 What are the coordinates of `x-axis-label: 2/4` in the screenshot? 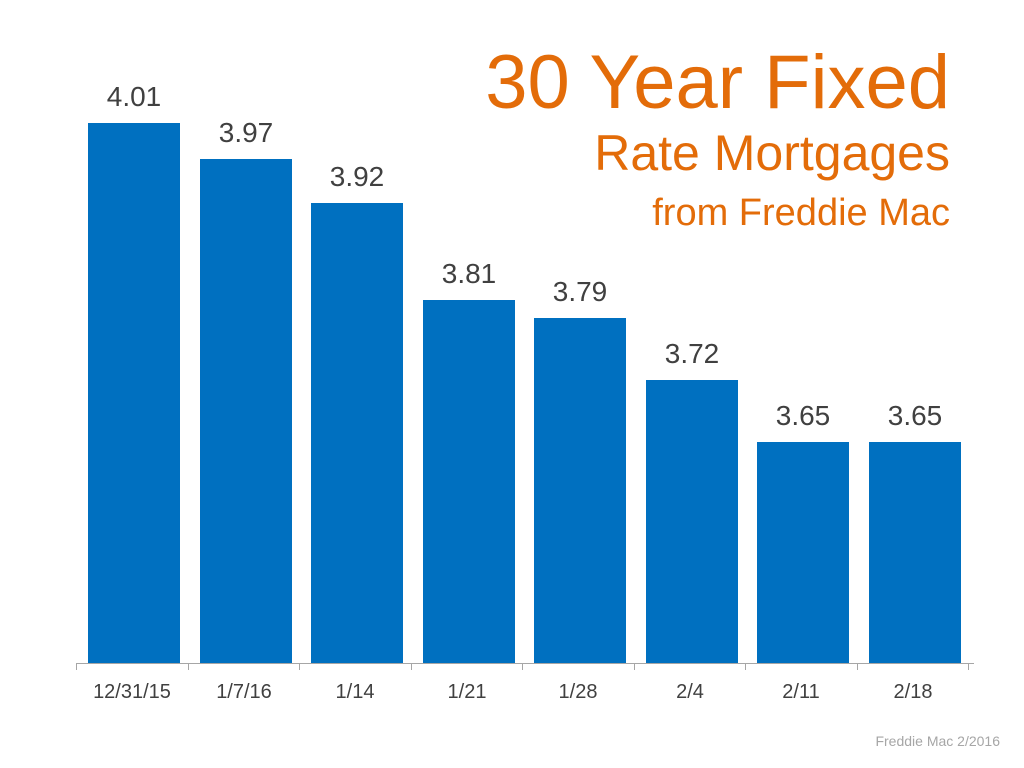 It's located at (690, 692).